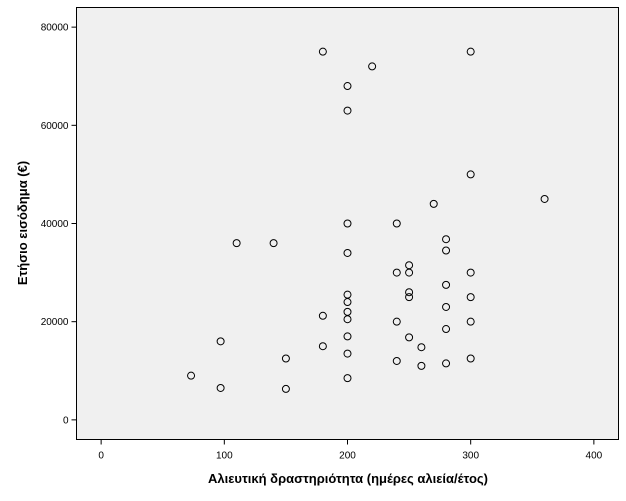  Describe the element at coordinates (470, 456) in the screenshot. I see `x-tick-label: 300` at that location.